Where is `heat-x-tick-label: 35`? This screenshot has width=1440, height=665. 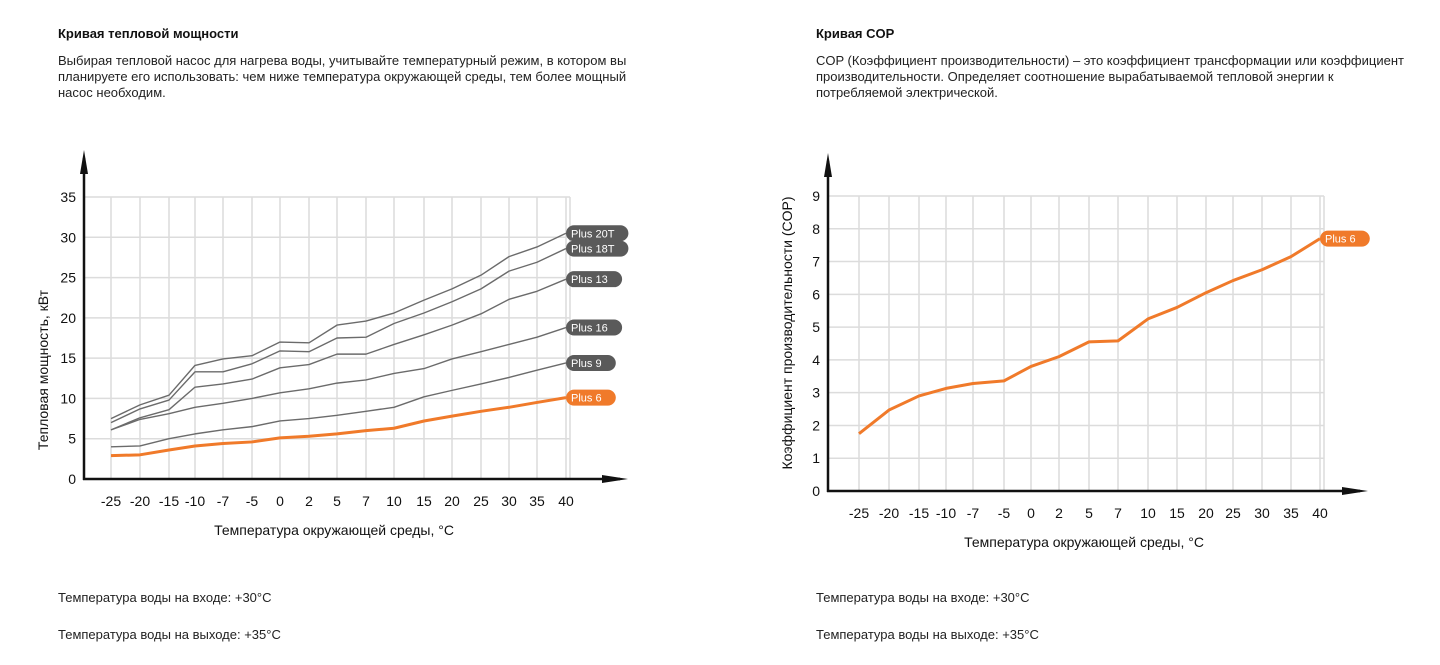
heat-x-tick-label: 35 is located at coordinates (537, 501).